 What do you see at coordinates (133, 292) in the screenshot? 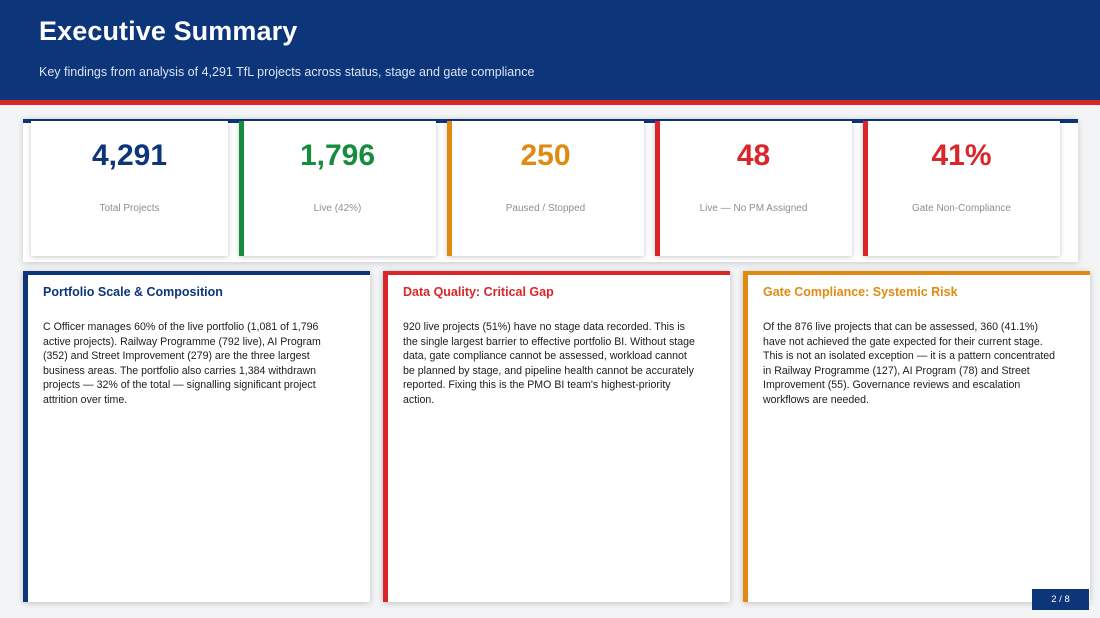
I see `panel-title: Portfolio Scale & Composition` at bounding box center [133, 292].